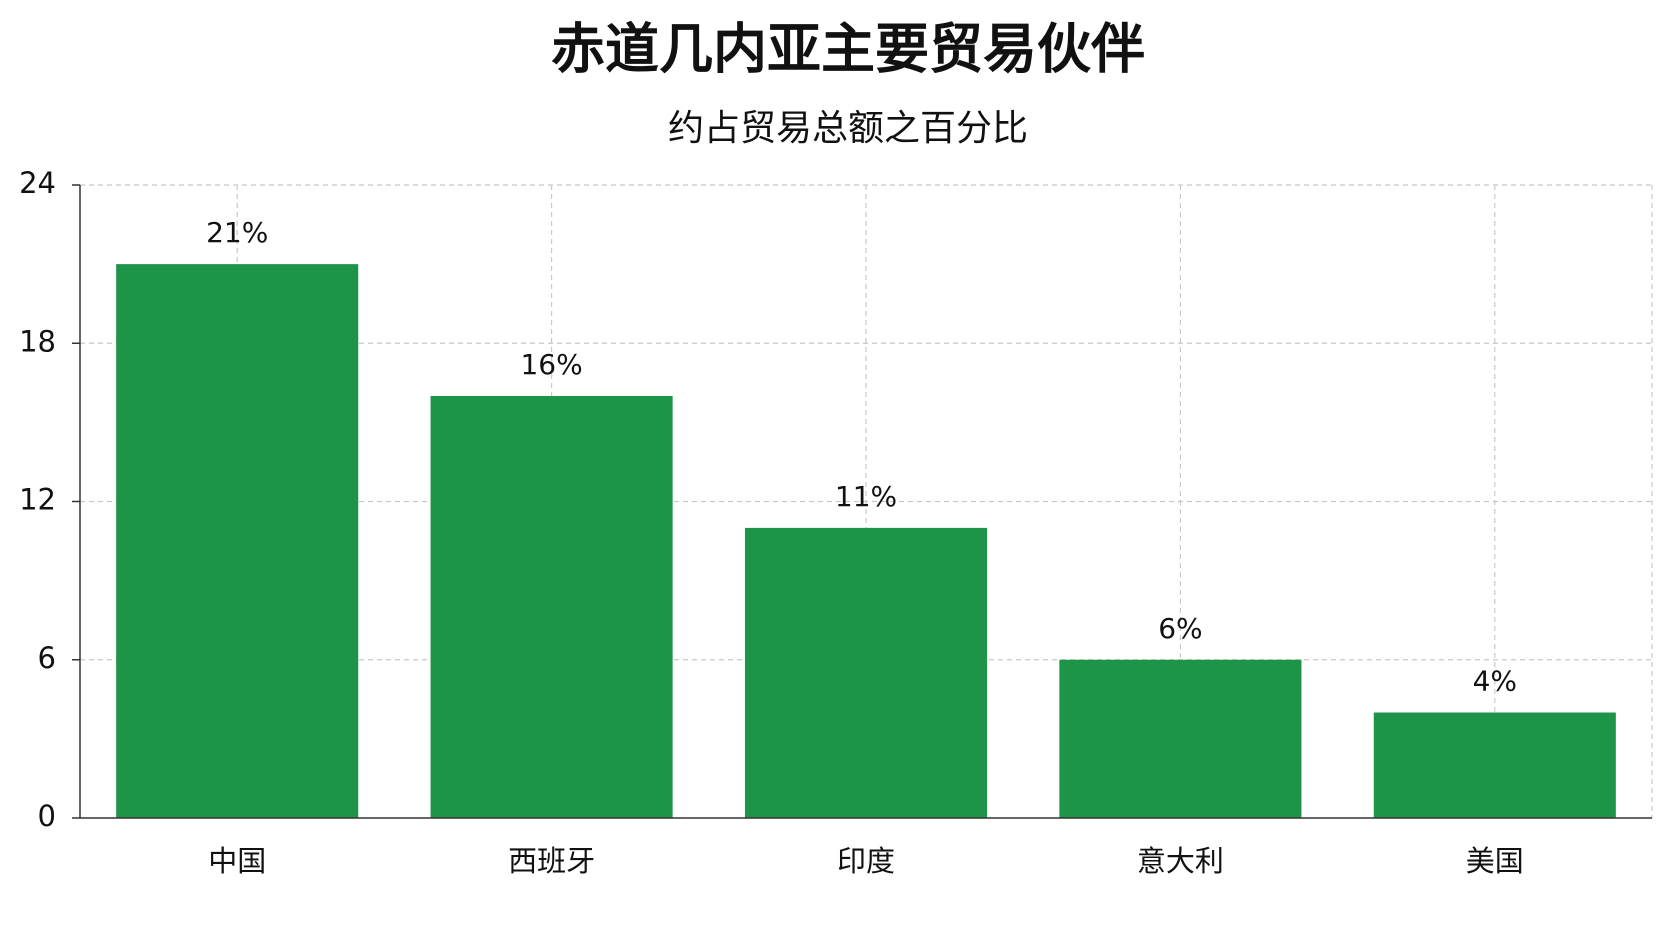 The image size is (1677, 938). What do you see at coordinates (848, 49) in the screenshot?
I see `chart-title: 赤道几内亚主要贸易伙伴` at bounding box center [848, 49].